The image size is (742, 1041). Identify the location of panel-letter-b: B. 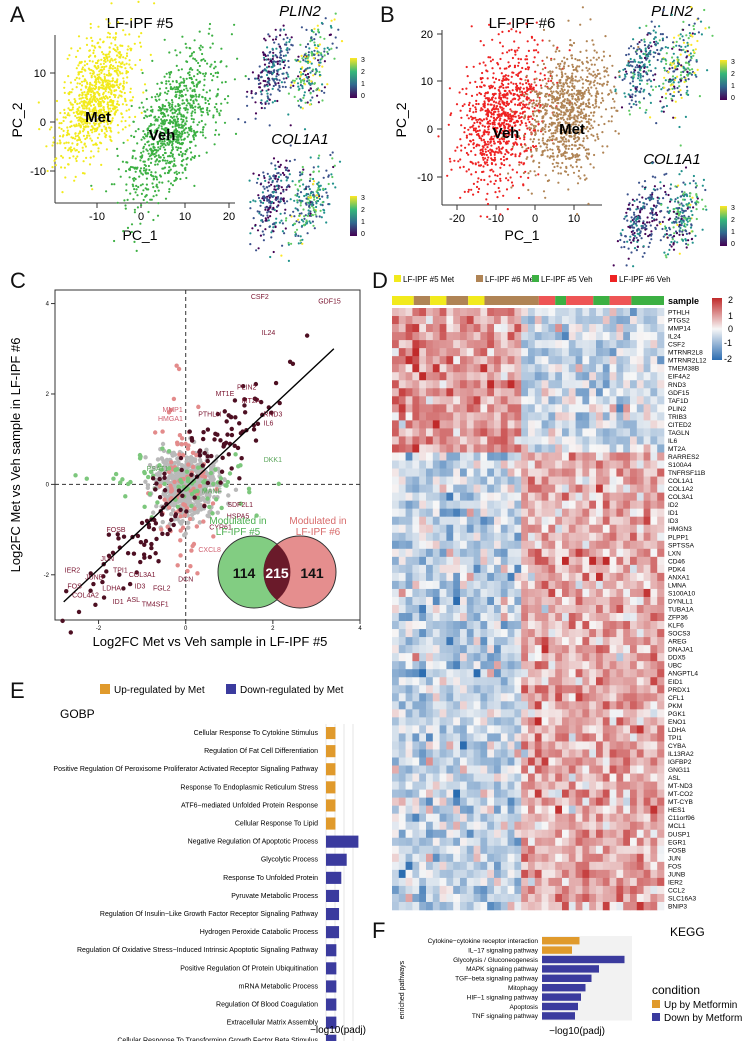
(387, 14).